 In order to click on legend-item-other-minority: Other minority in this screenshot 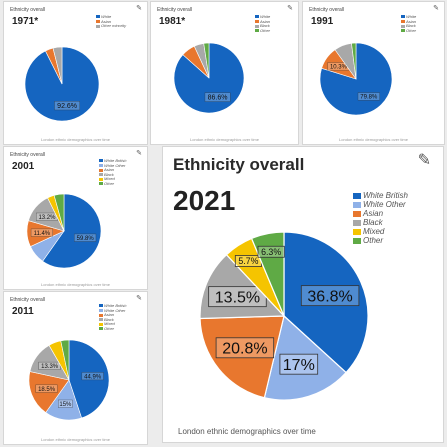, I will do `click(111, 26)`.